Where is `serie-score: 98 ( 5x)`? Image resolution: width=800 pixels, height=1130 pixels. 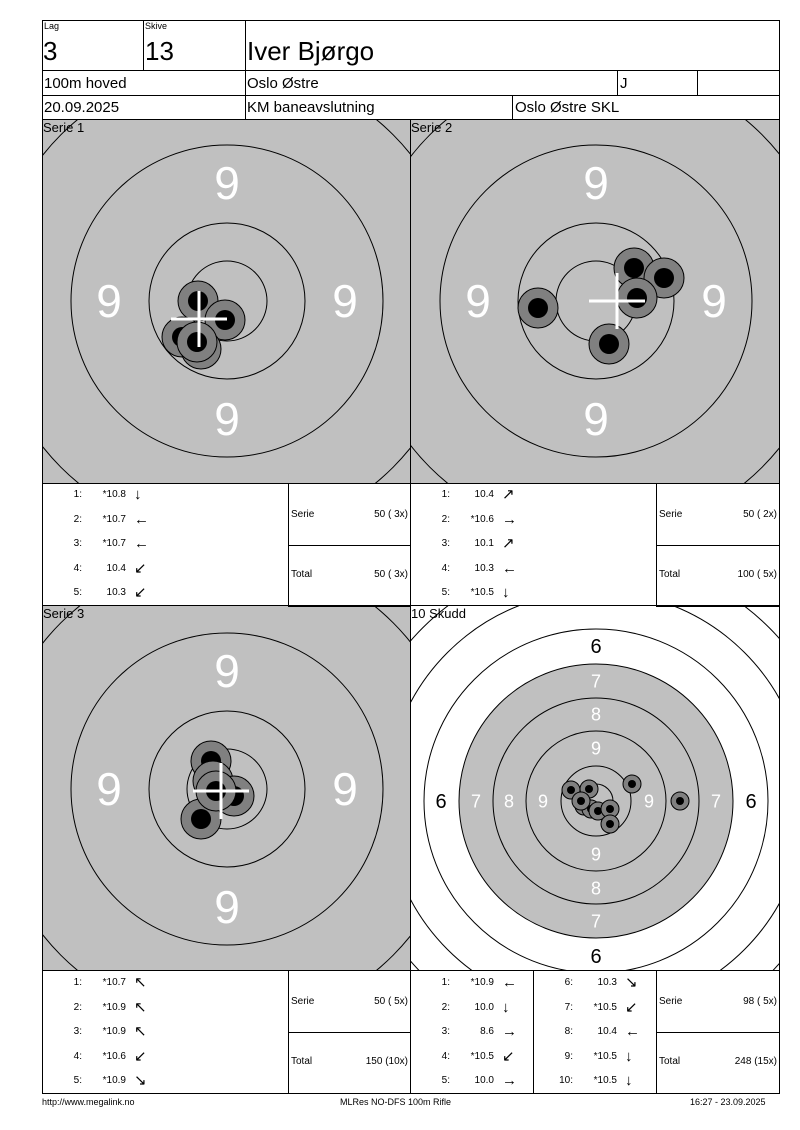 serie-score: 98 ( 5x) is located at coordinates (760, 1001).